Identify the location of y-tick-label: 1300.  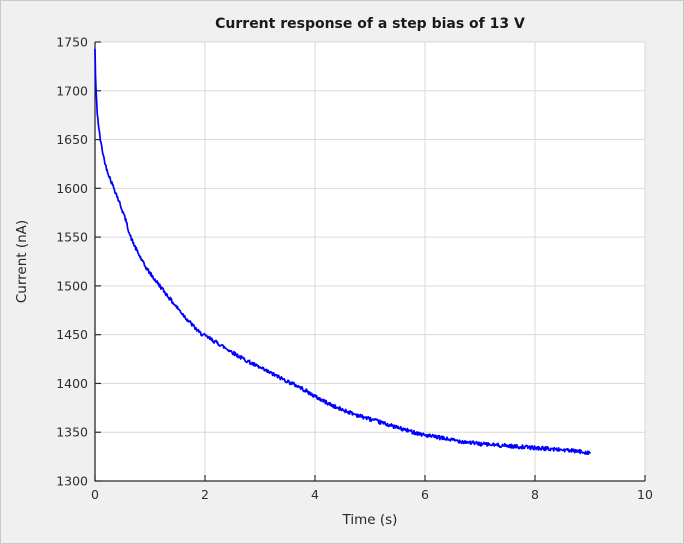
(72, 481).